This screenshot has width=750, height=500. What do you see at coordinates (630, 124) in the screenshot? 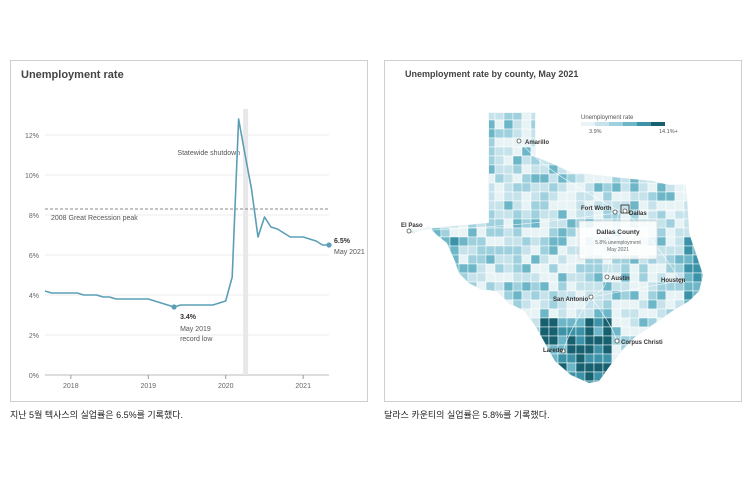
I see `legend-swatch` at bounding box center [630, 124].